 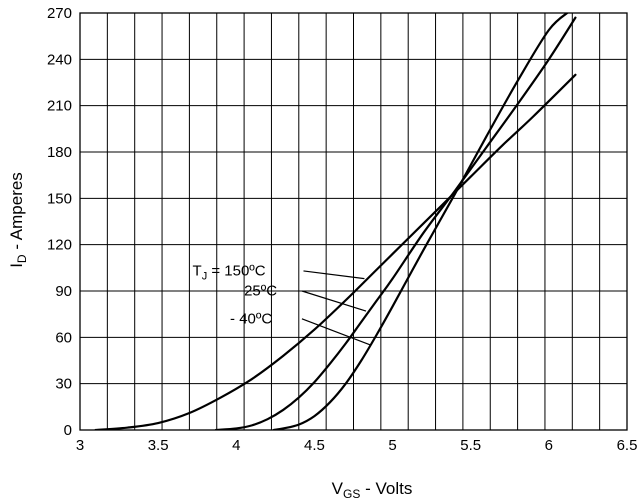 What do you see at coordinates (251, 318) in the screenshot?
I see `series-annotation-label: - 40ºC` at bounding box center [251, 318].